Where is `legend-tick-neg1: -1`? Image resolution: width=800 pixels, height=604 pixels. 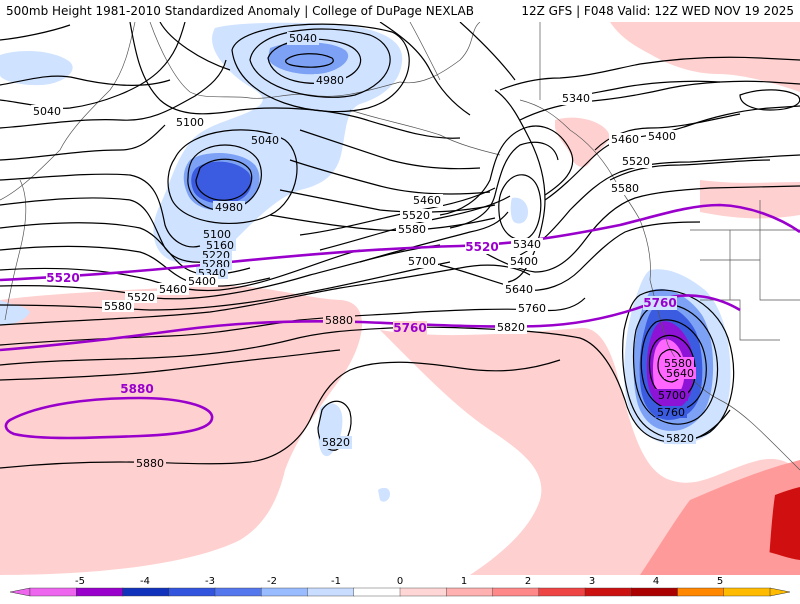 legend-tick-neg1: -1 is located at coordinates (336, 581).